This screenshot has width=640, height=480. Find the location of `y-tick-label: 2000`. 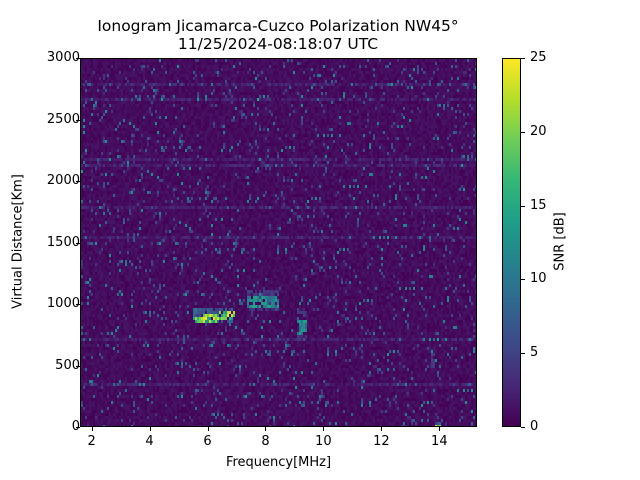

y-tick-label: 2000 is located at coordinates (63, 180).